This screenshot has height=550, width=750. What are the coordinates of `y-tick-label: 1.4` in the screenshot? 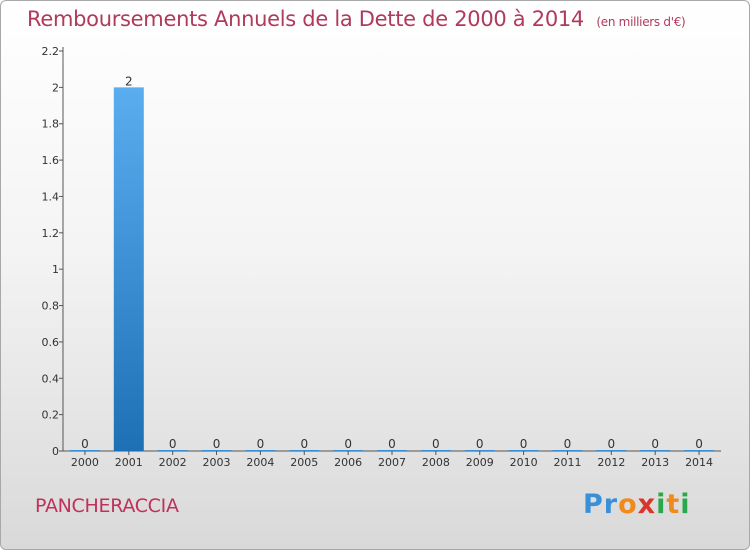 It's located at (51, 196).